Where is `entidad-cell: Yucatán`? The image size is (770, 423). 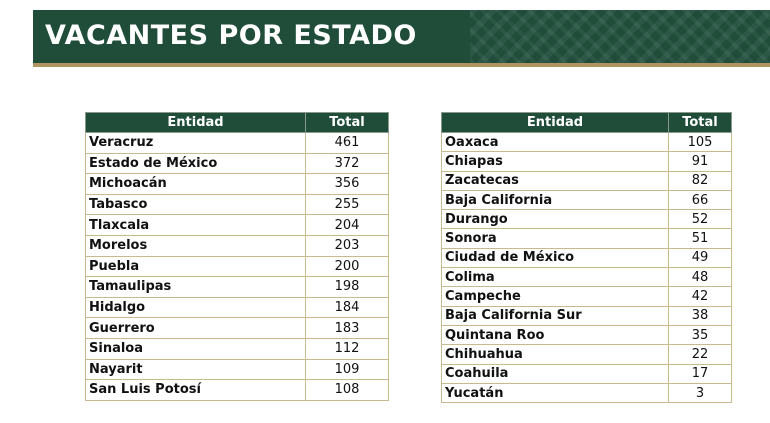 entidad-cell: Yucatán is located at coordinates (555, 393).